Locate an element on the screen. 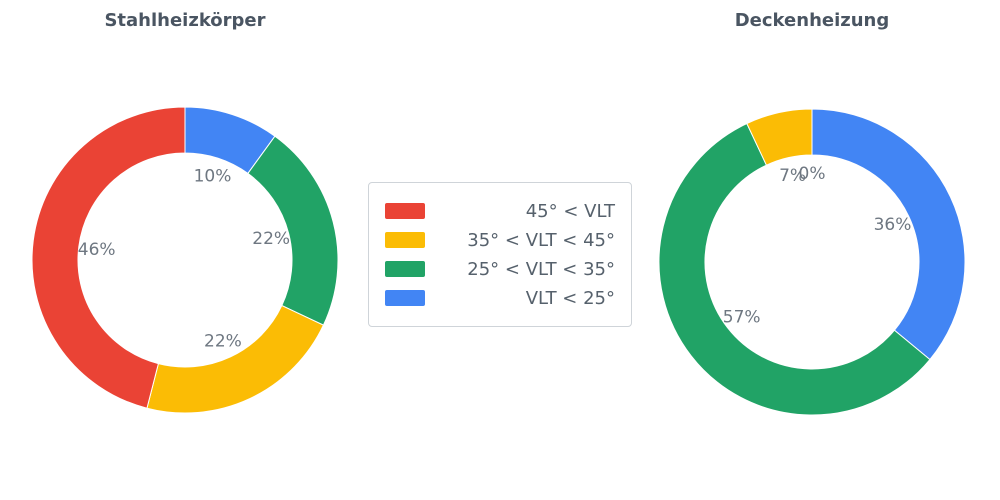  legend-label: VLT < 25° is located at coordinates (570, 298).